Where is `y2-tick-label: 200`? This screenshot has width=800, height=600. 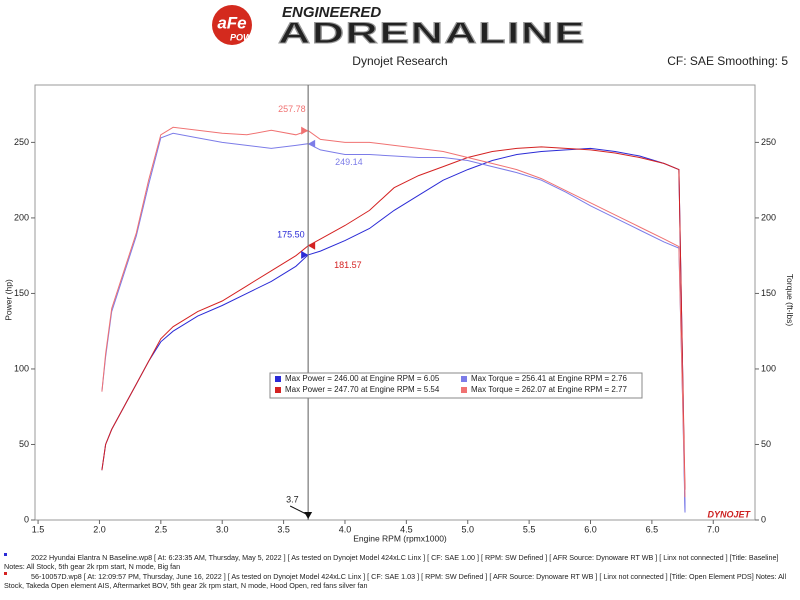
y2-tick-label: 200 is located at coordinates (768, 217).